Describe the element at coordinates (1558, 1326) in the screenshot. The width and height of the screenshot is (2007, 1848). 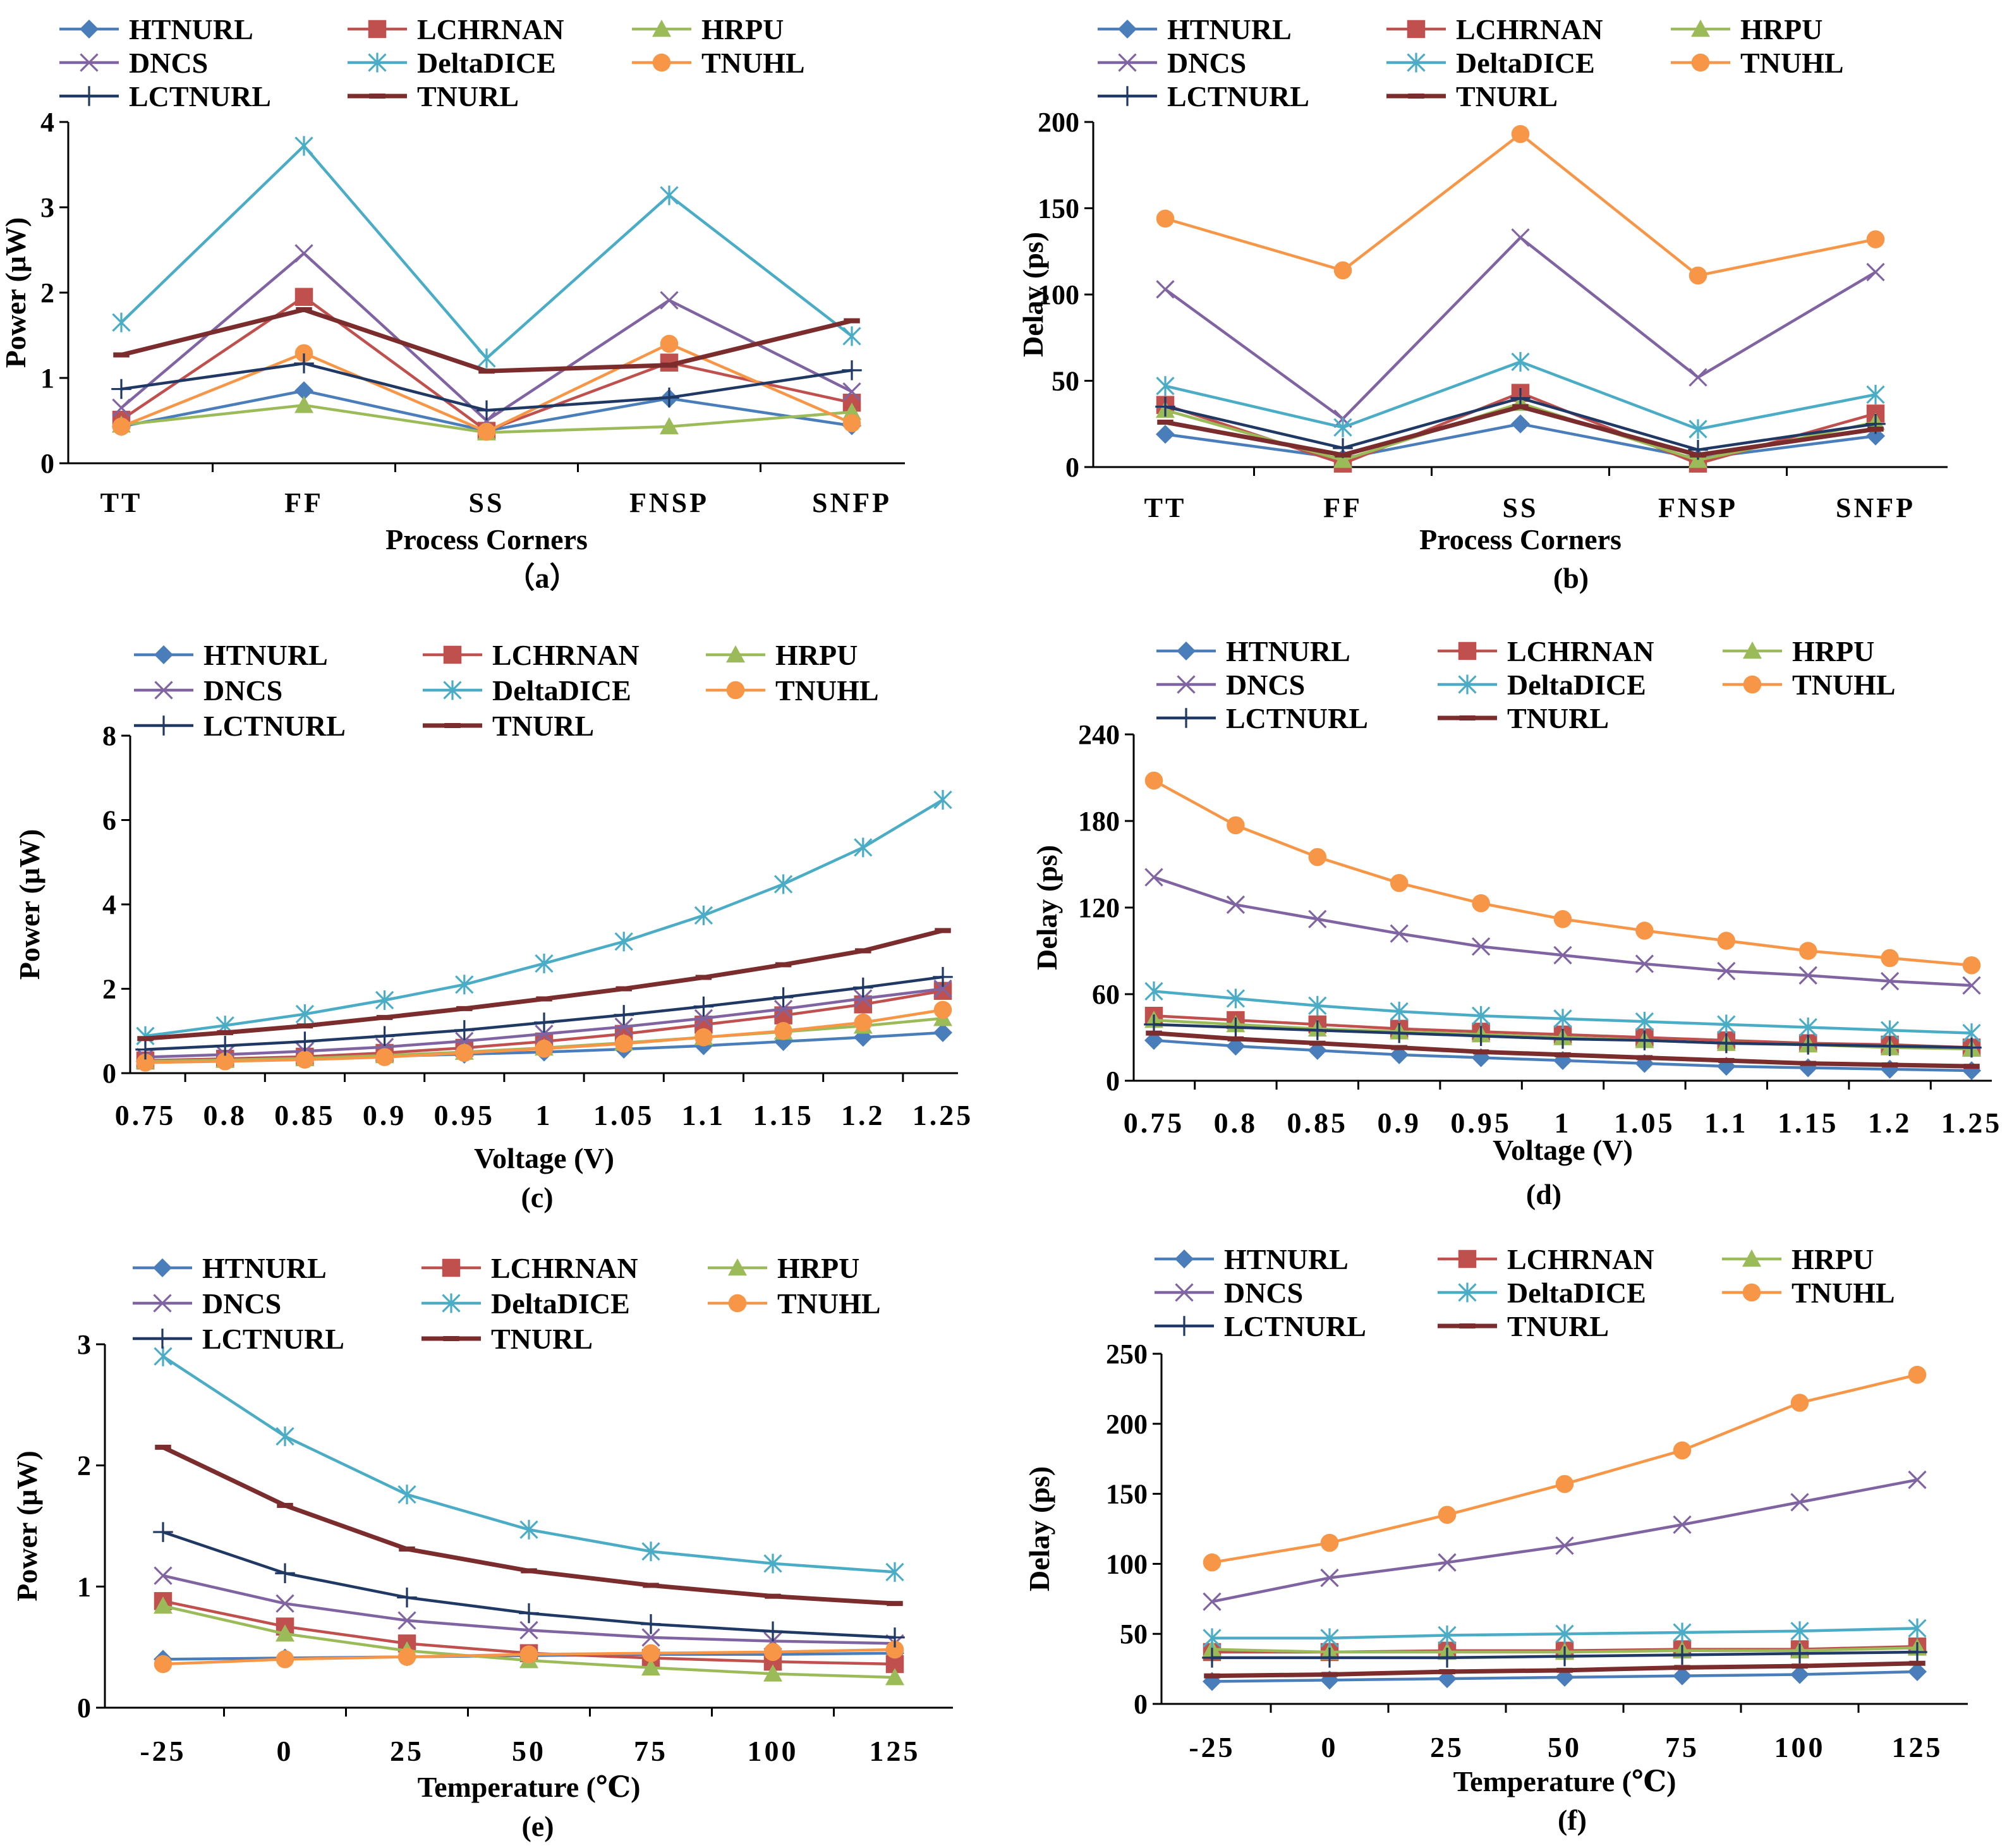
I see `legend-label: TNURL` at that location.